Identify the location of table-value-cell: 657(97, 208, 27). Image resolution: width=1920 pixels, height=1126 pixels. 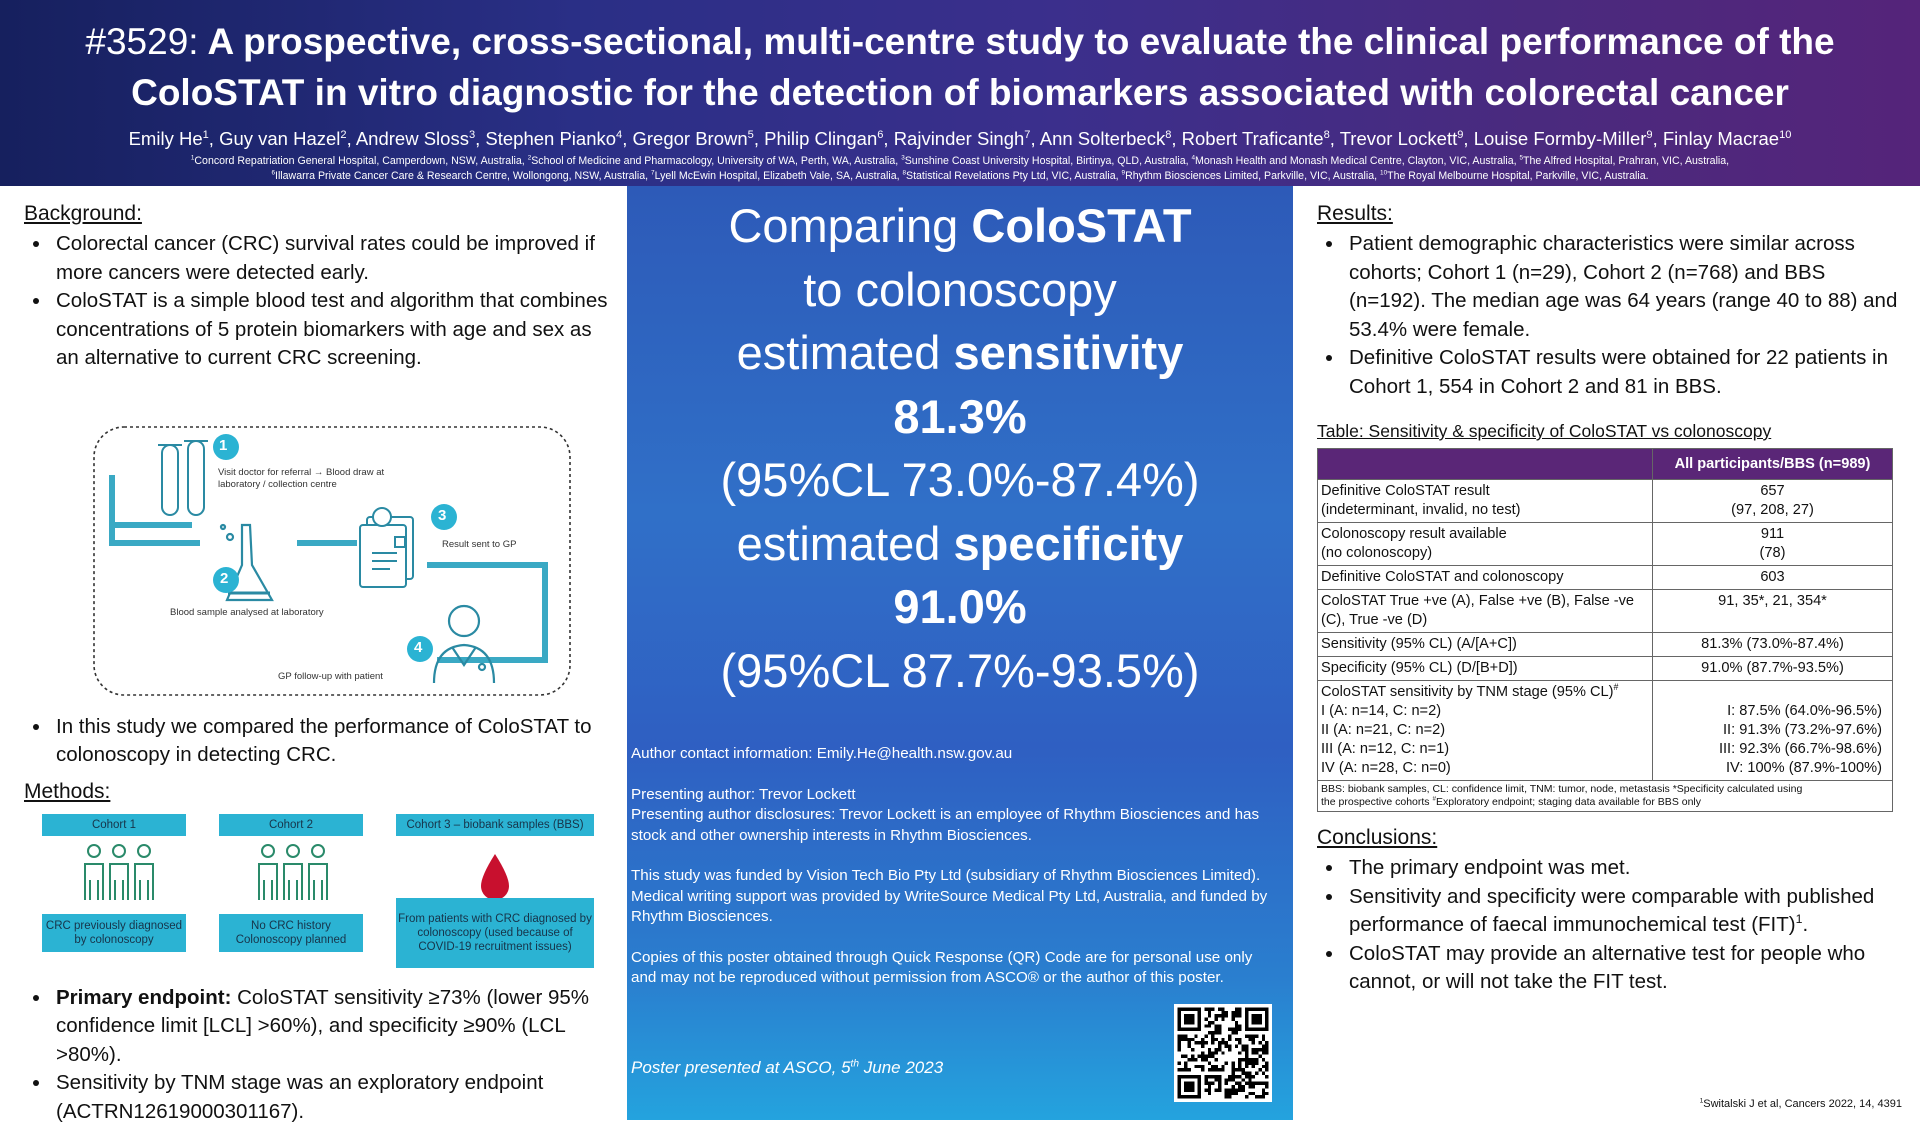
(1773, 501).